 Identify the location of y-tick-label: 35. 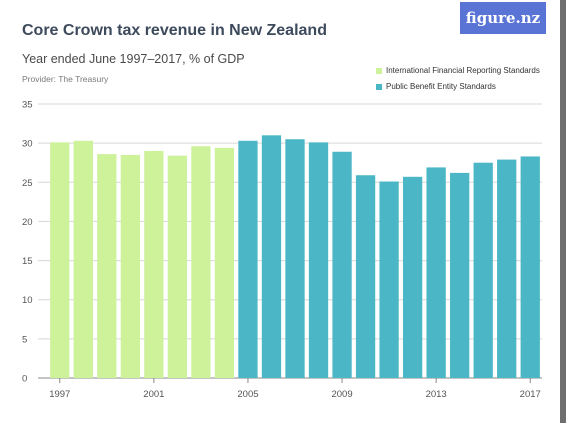
(27, 105).